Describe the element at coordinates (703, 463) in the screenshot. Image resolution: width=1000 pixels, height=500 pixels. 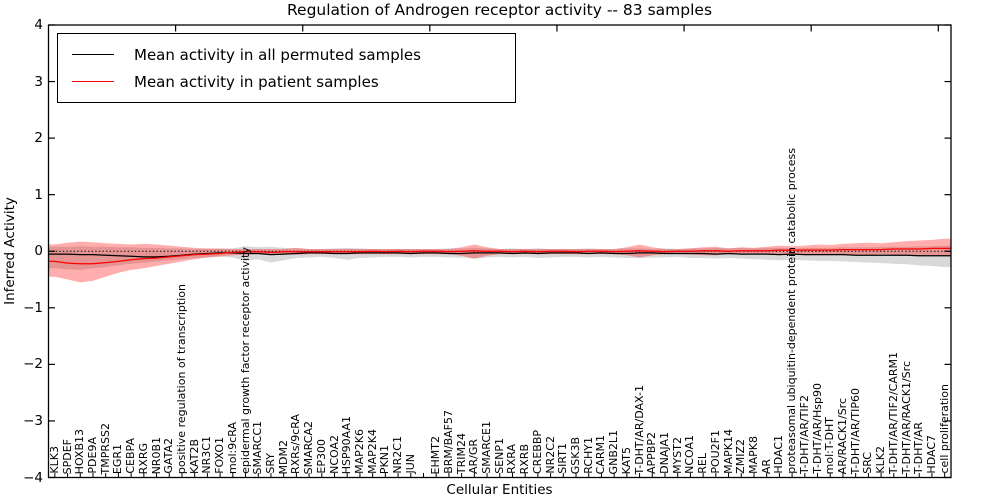
I see `x-tick-label: REL` at that location.